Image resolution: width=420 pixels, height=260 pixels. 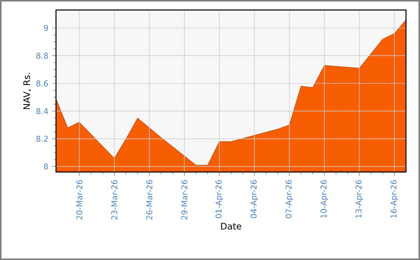 I want to click on x-axis-title: Date, so click(x=231, y=226).